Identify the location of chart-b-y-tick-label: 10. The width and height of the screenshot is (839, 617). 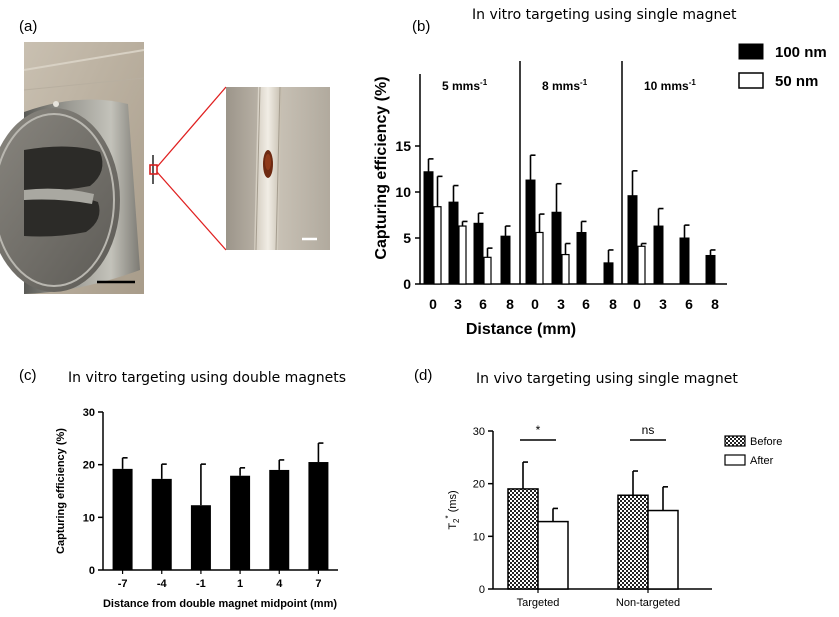
(403, 192).